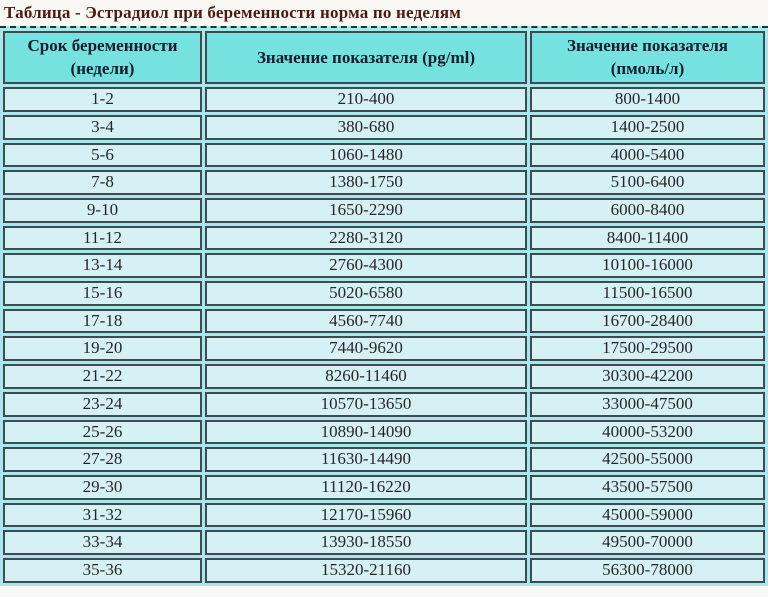 The width and height of the screenshot is (768, 597). Describe the element at coordinates (366, 183) in the screenshot. I see `pg-ml-cell: 1380-1750` at that location.